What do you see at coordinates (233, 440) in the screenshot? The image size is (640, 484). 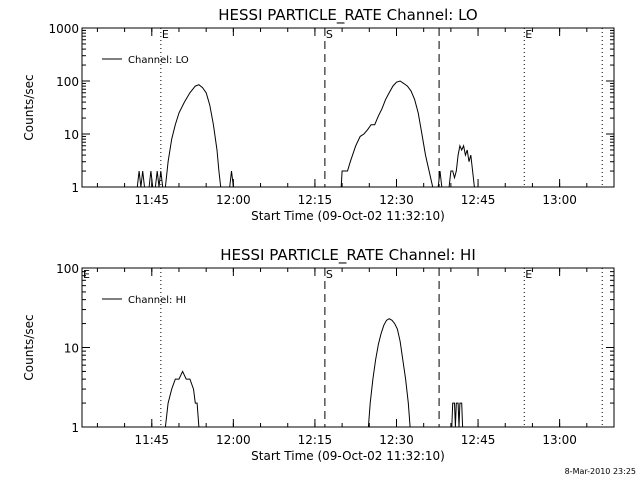 I see `panel2-x-tick-label: 12:00` at bounding box center [233, 440].